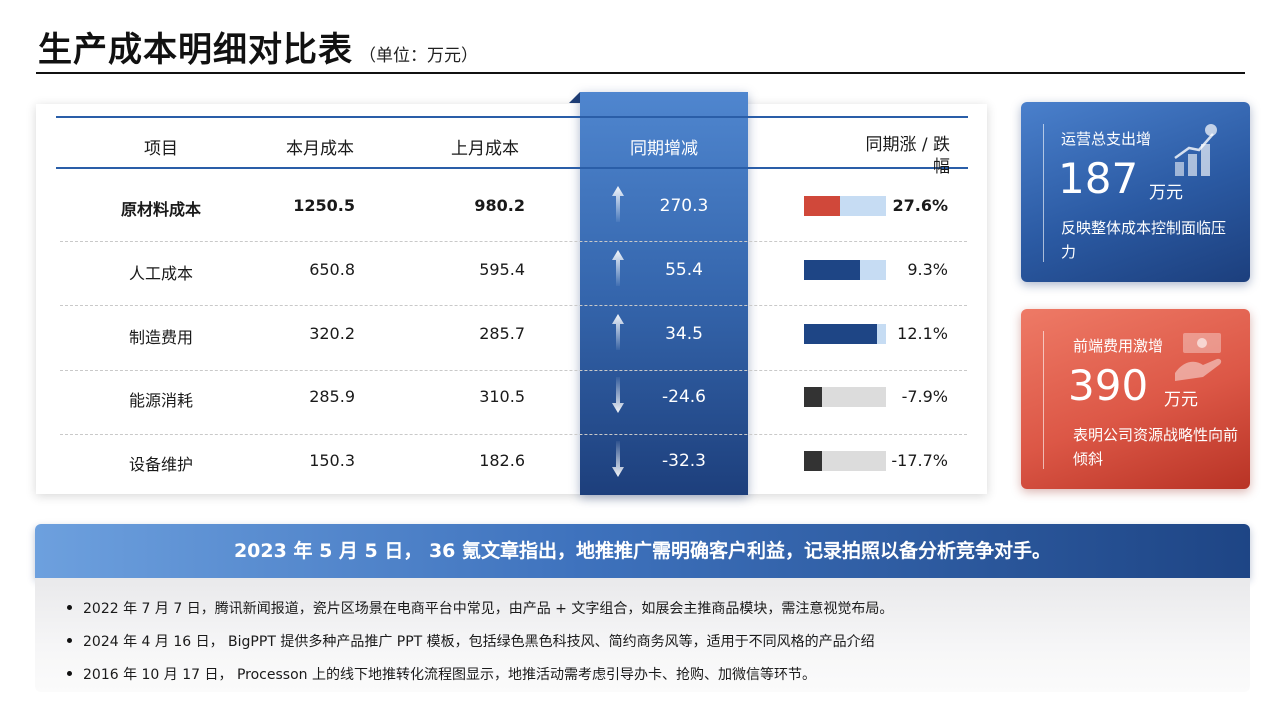 The height and width of the screenshot is (719, 1280). Describe the element at coordinates (664, 293) in the screenshot. I see `highlight-column` at that location.